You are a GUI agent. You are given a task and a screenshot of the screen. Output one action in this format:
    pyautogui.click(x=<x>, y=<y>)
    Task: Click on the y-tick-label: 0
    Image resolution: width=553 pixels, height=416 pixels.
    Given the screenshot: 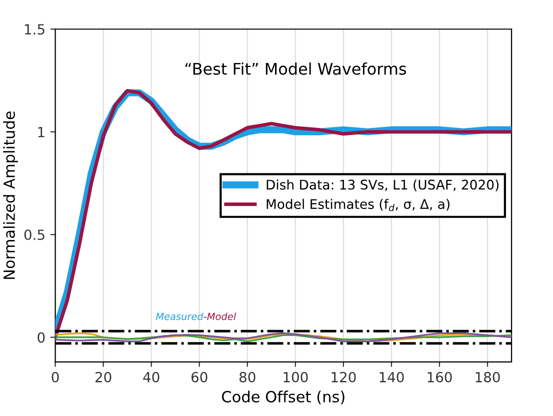 What is the action you would take?
    pyautogui.click(x=41, y=337)
    